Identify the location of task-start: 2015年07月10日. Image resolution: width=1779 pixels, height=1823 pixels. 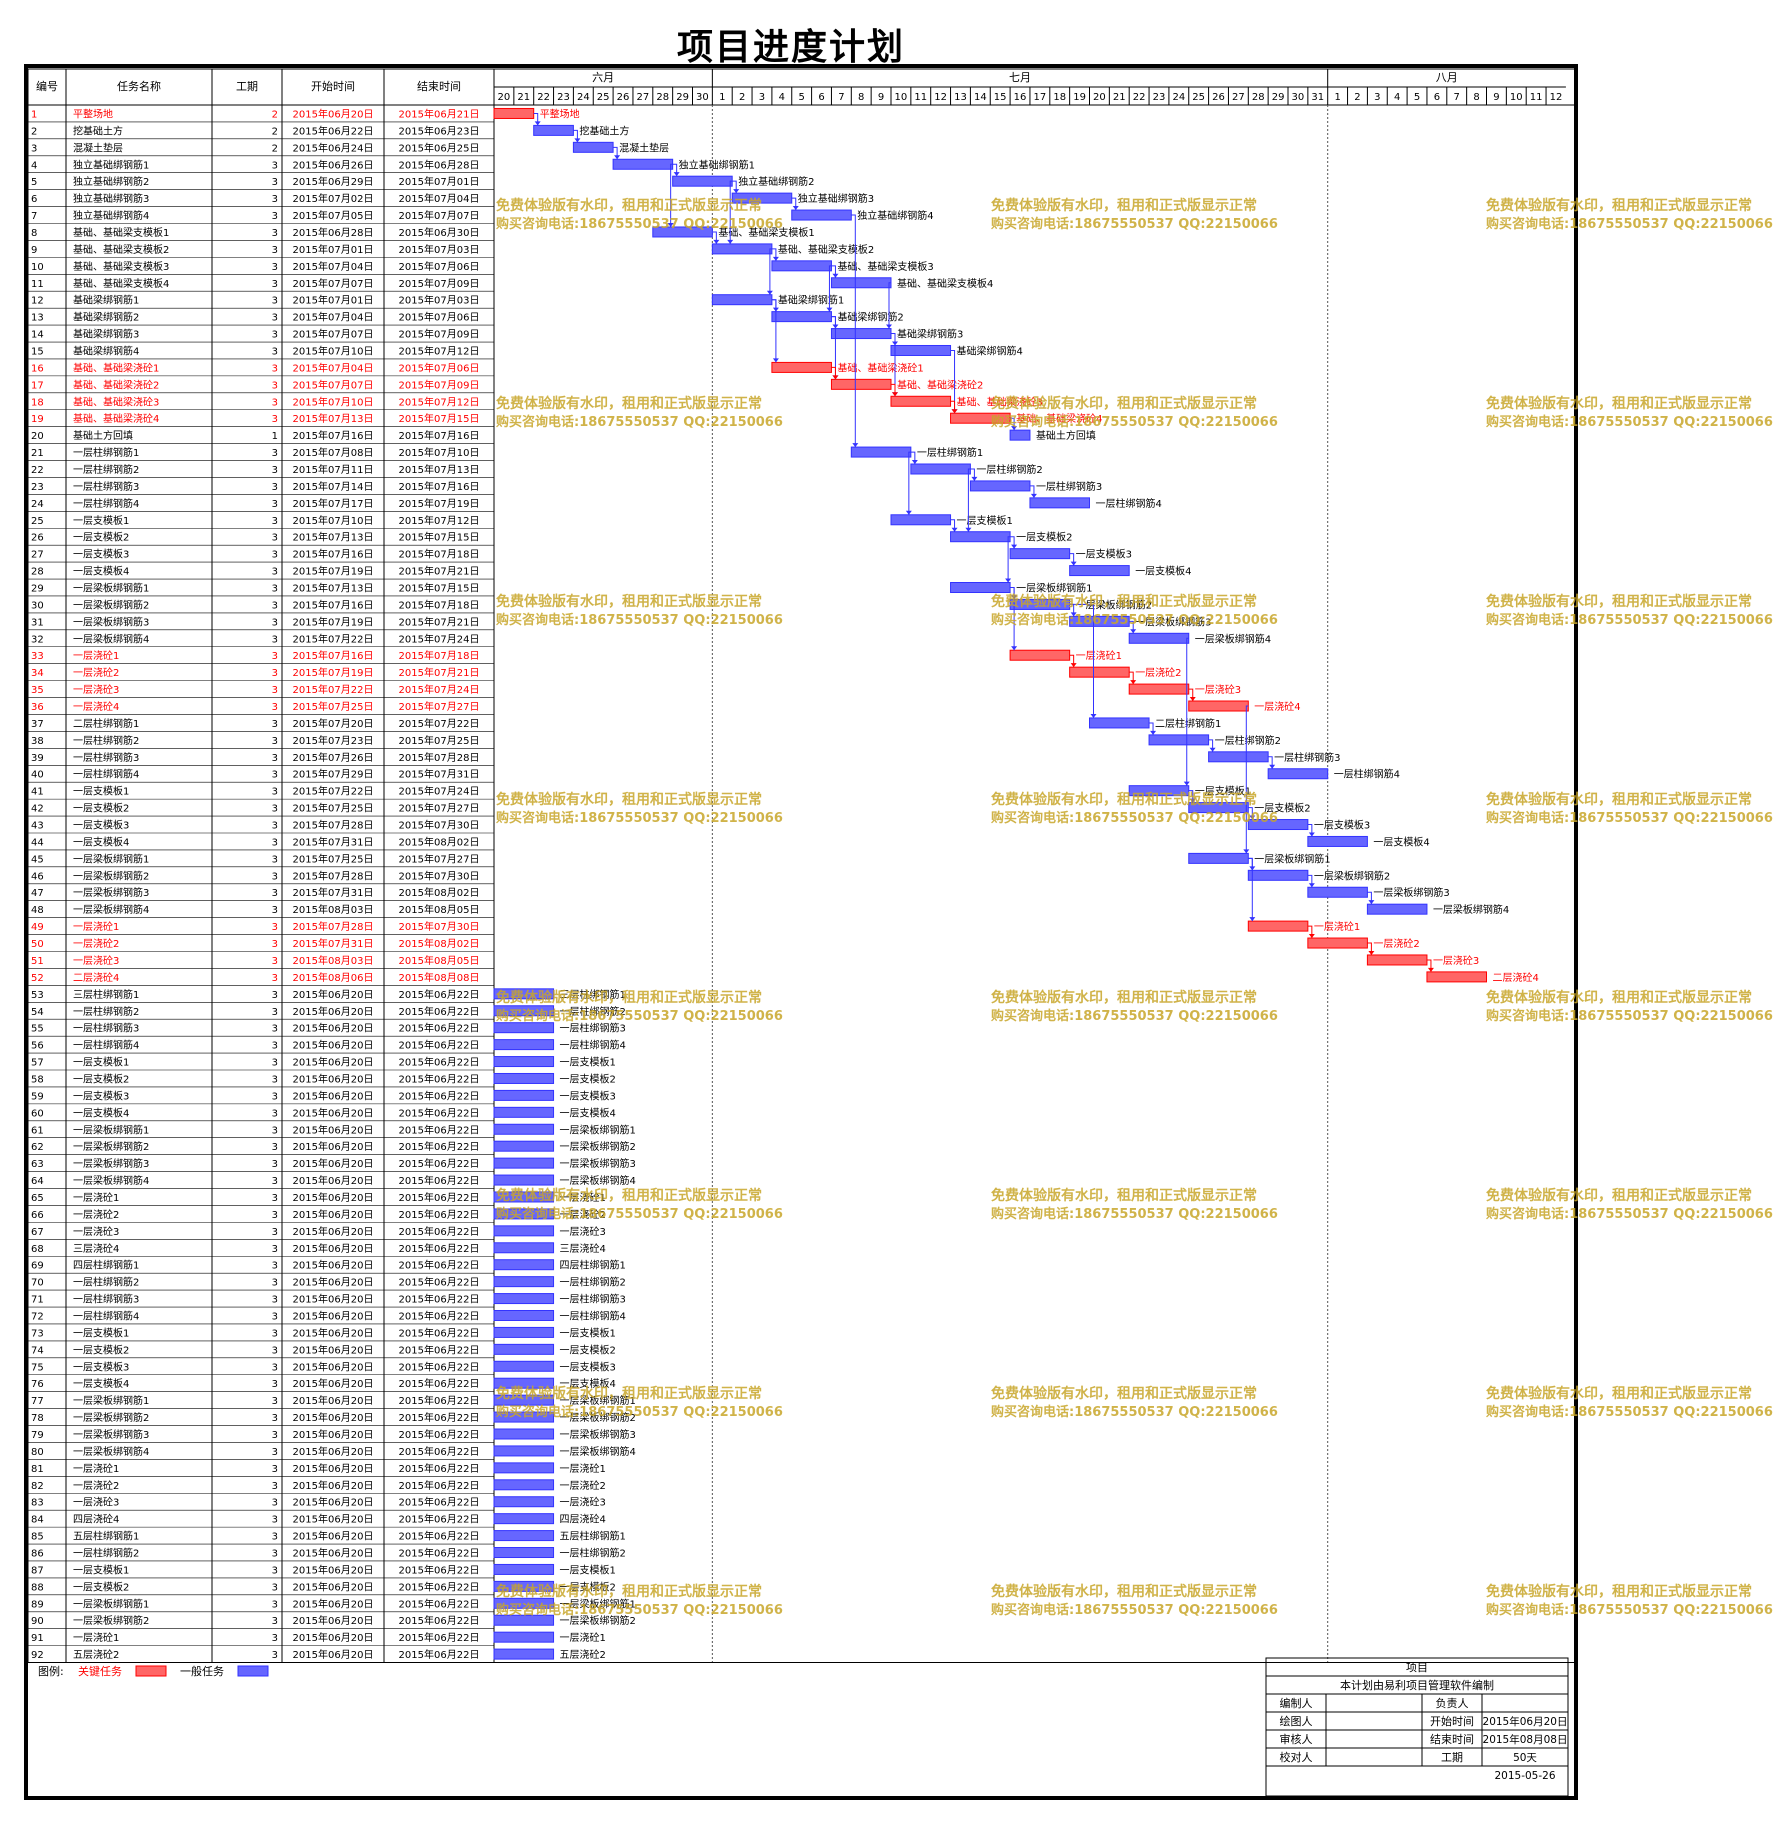
(333, 350).